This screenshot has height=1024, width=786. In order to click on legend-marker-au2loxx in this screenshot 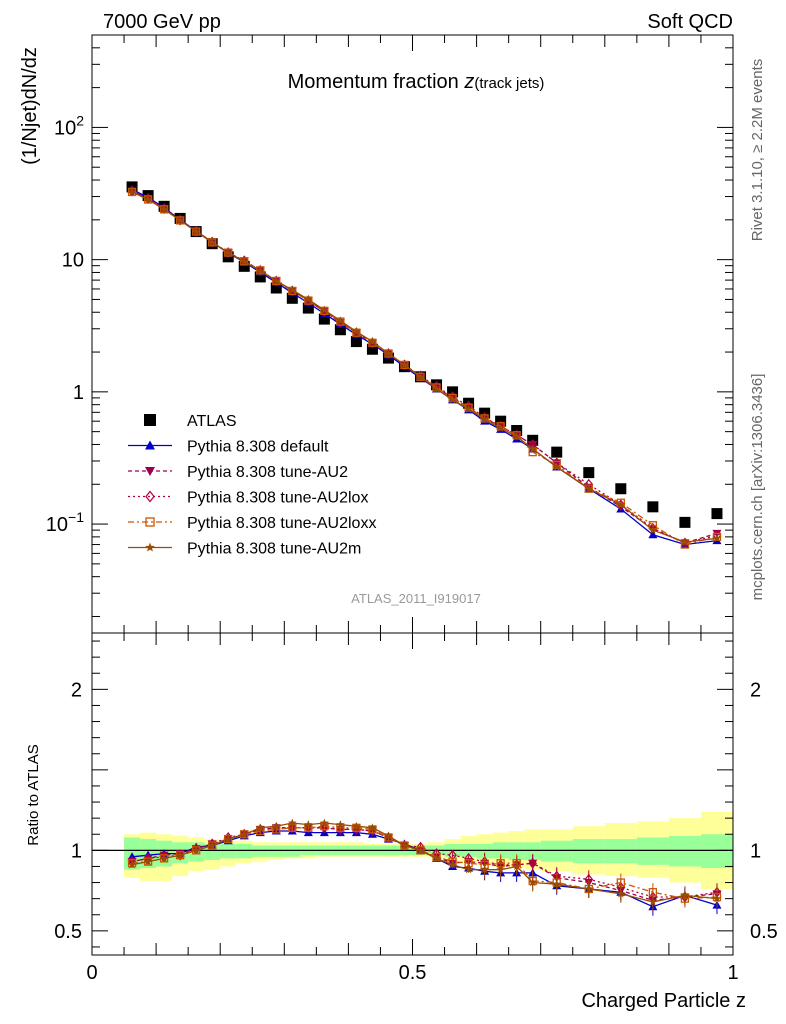, I will do `click(150, 522)`.